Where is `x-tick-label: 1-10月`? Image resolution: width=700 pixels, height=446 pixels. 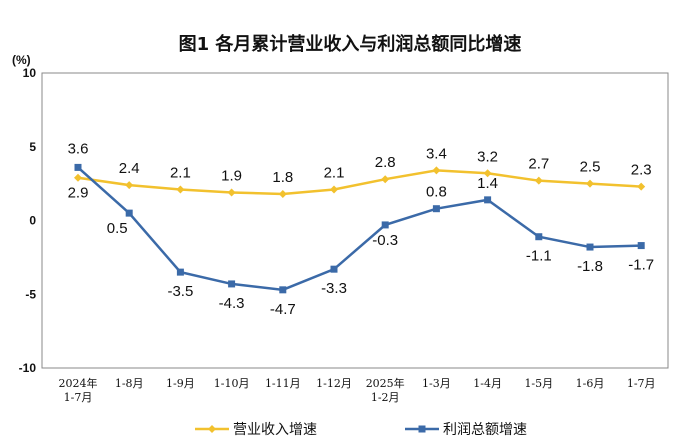
x-tick-label: 1-10月 is located at coordinates (232, 383).